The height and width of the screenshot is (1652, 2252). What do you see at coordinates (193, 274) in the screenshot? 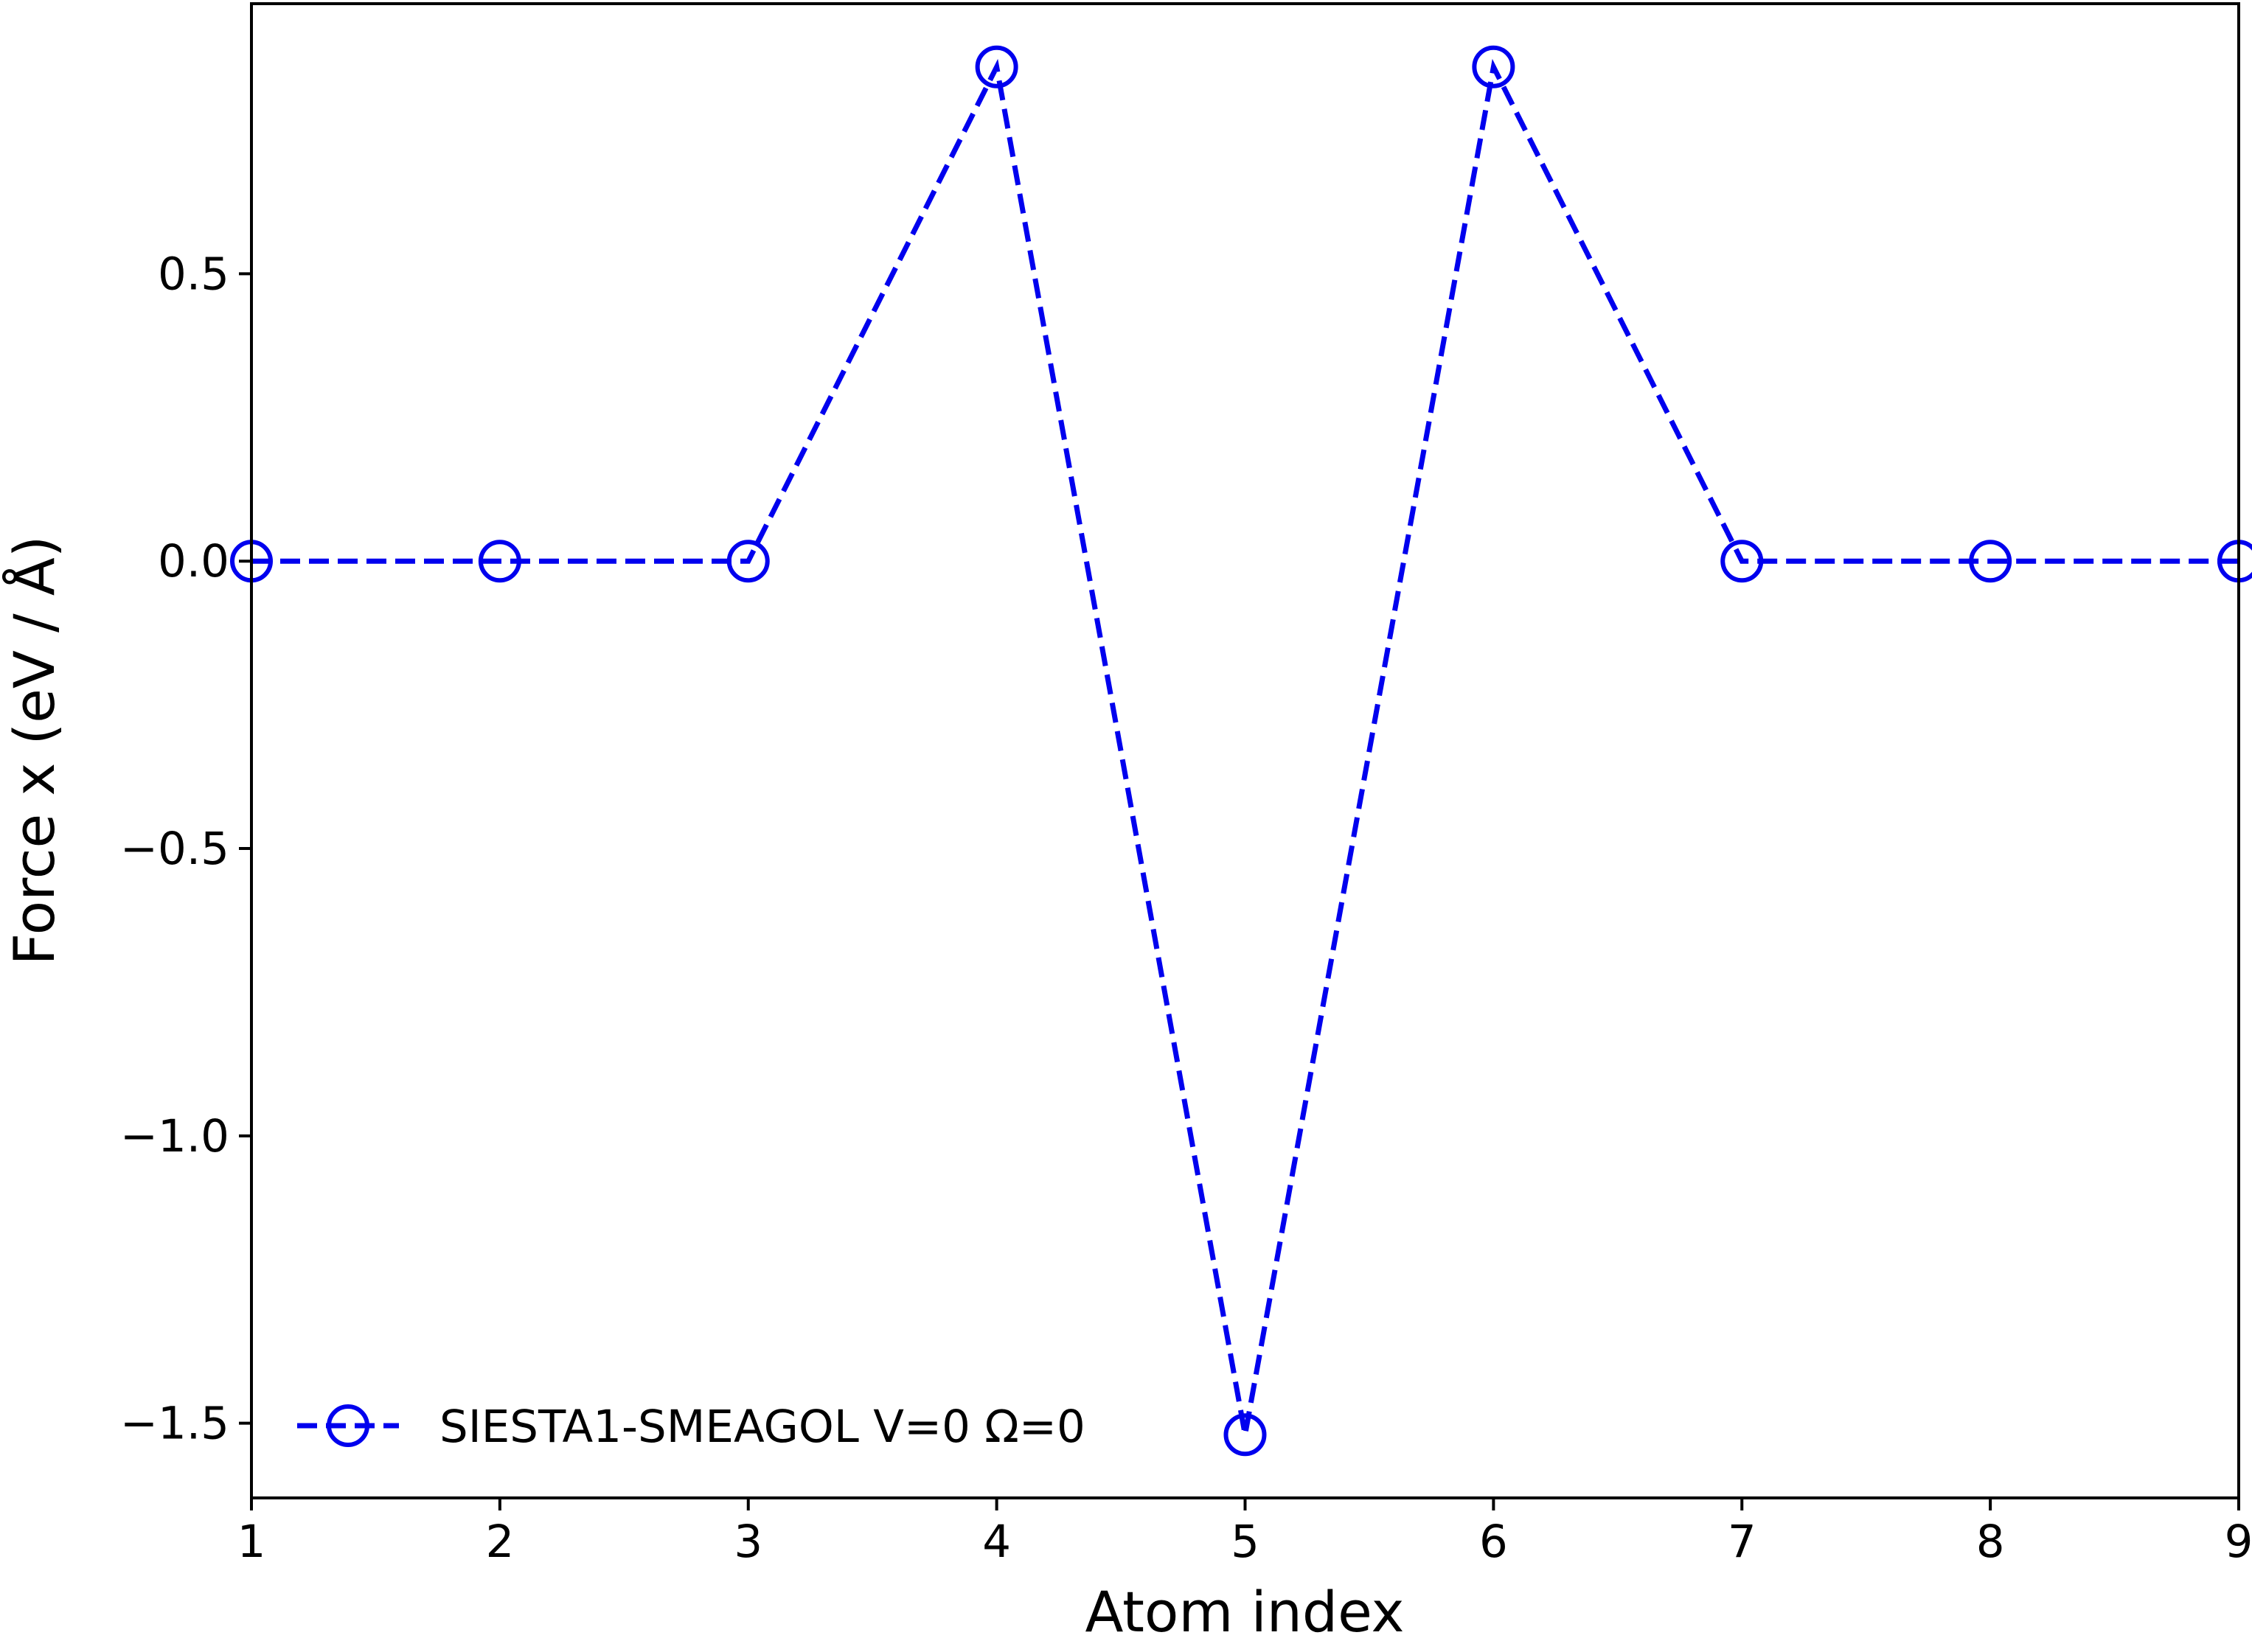
I see `y-tick-label: 0.5` at bounding box center [193, 274].